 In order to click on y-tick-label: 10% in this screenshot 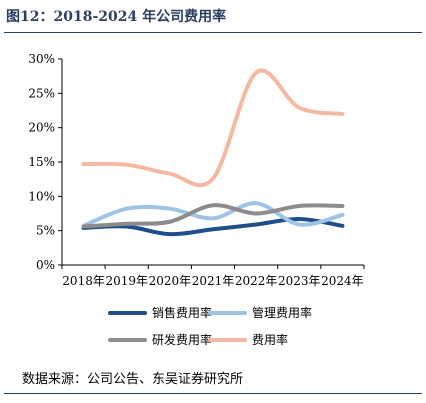, I will do `click(41, 196)`.